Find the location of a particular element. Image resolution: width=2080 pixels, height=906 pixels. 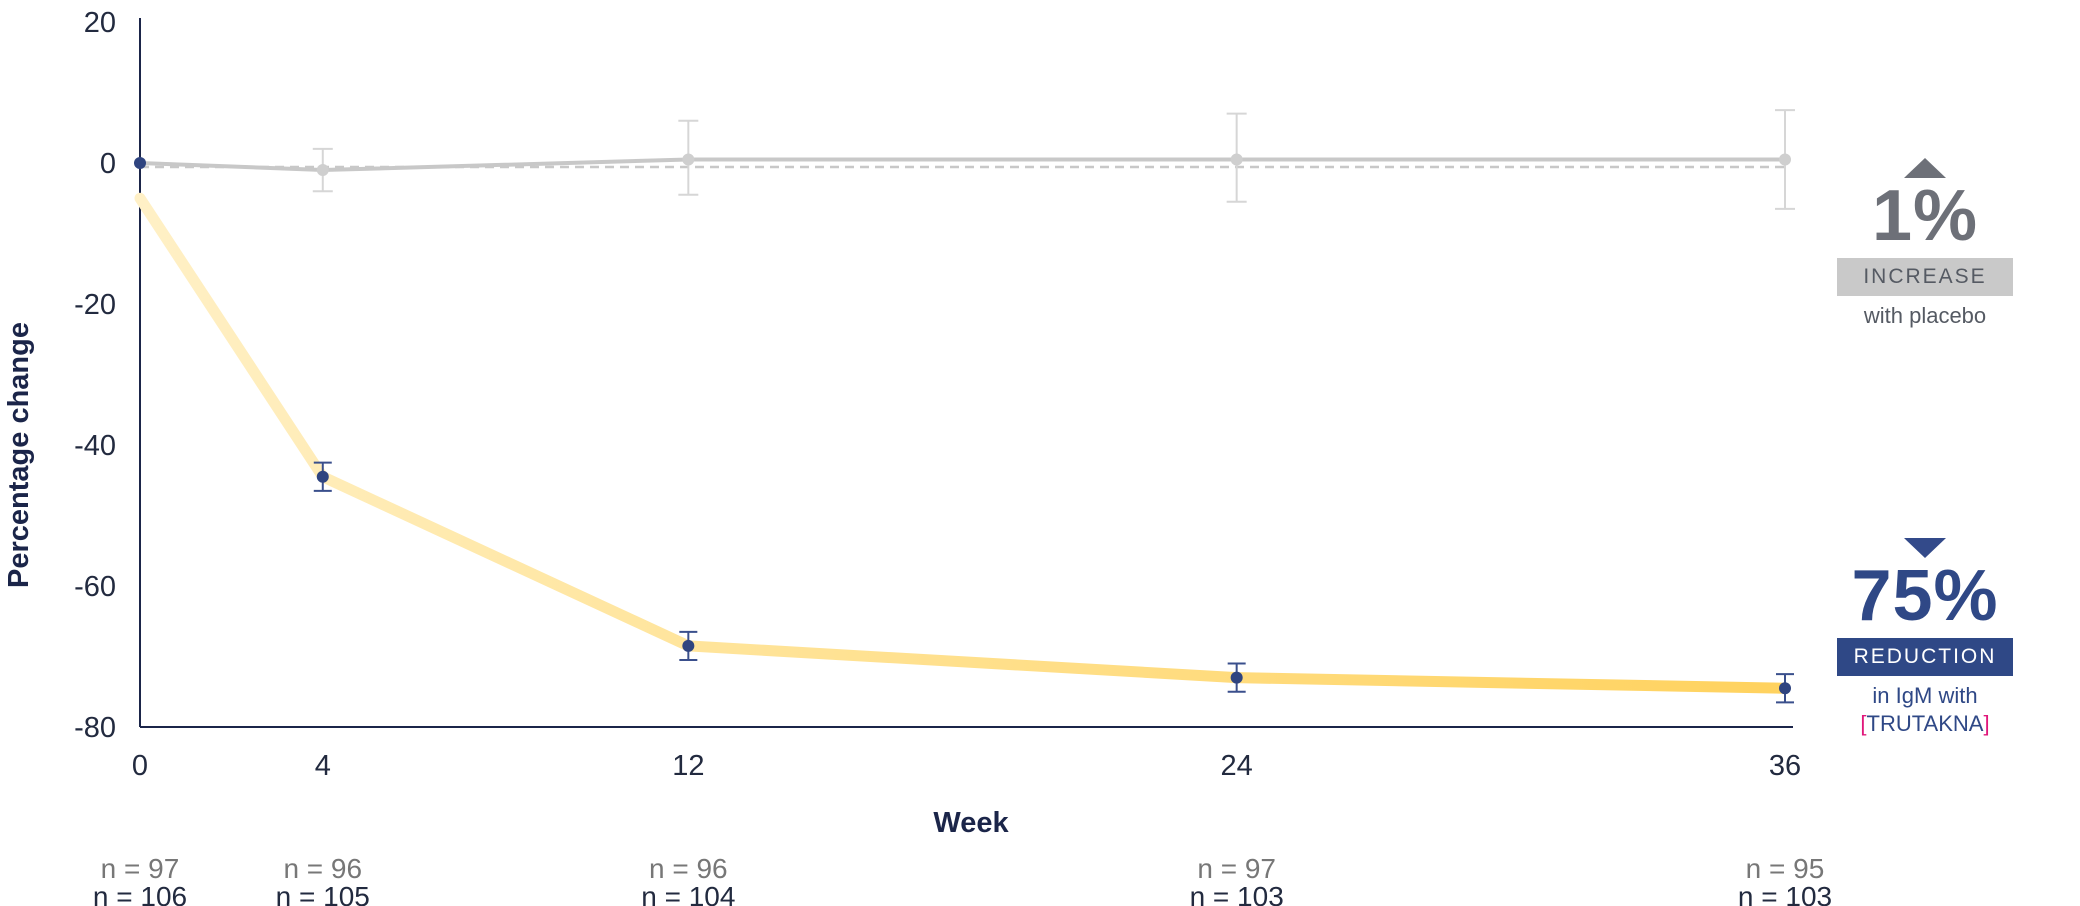

x-axis-title: Week is located at coordinates (971, 823).